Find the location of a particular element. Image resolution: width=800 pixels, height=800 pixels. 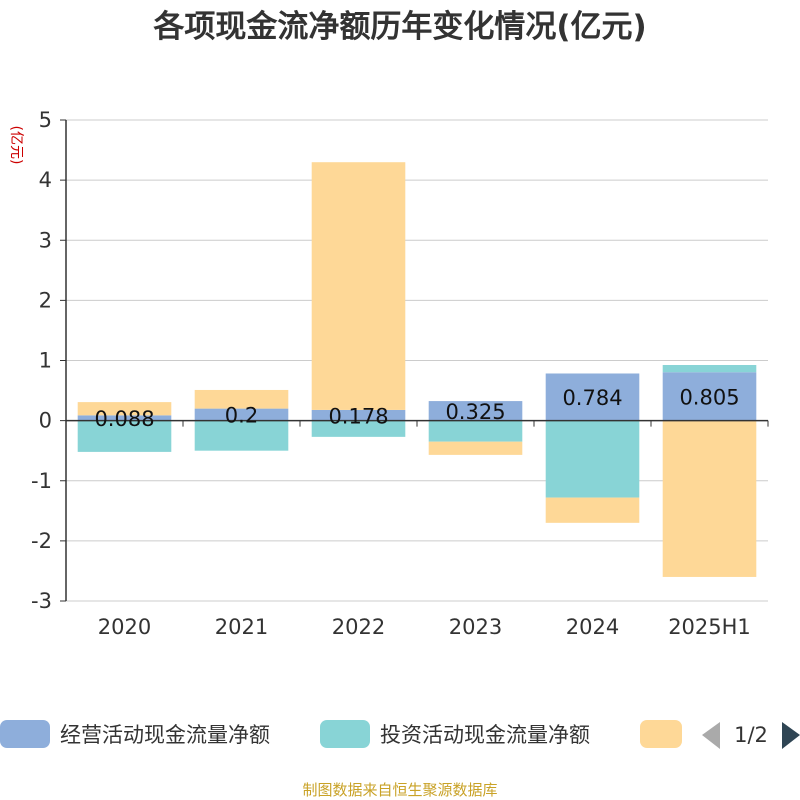

bar-series0-2021 is located at coordinates (241, 414).